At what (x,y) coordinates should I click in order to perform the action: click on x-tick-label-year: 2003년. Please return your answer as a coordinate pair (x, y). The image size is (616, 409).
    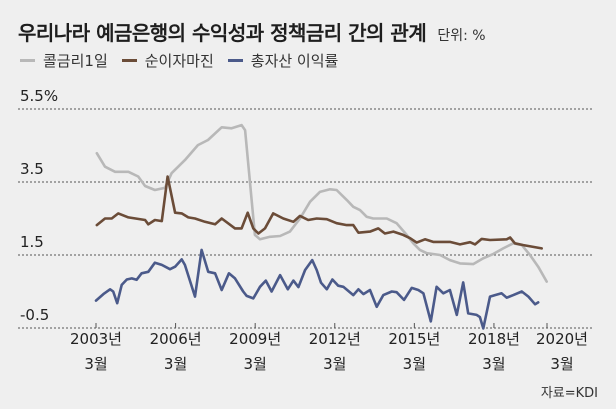
    Looking at the image, I should click on (96, 339).